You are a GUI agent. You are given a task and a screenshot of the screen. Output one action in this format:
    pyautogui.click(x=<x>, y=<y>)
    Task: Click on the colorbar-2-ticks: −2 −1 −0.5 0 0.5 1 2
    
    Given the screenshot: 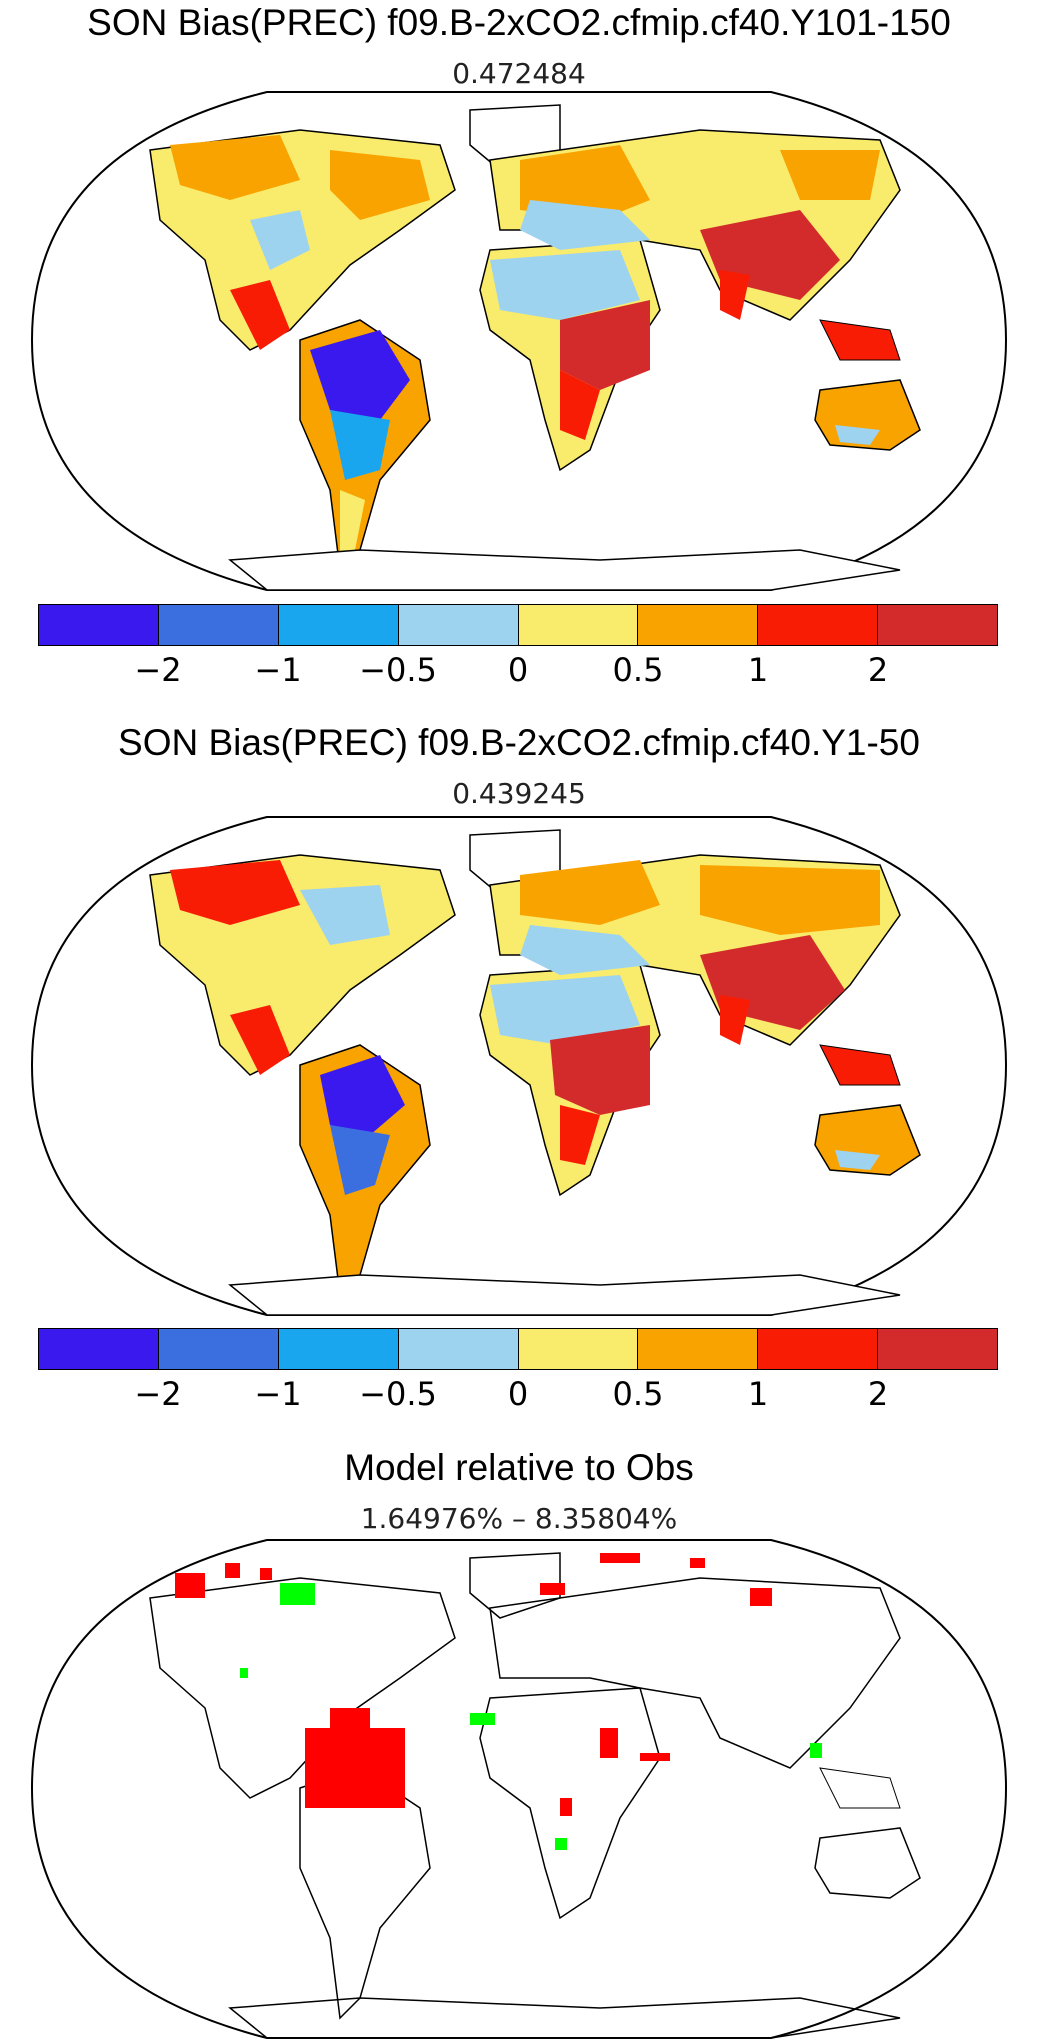 What is the action you would take?
    pyautogui.click(x=518, y=1394)
    